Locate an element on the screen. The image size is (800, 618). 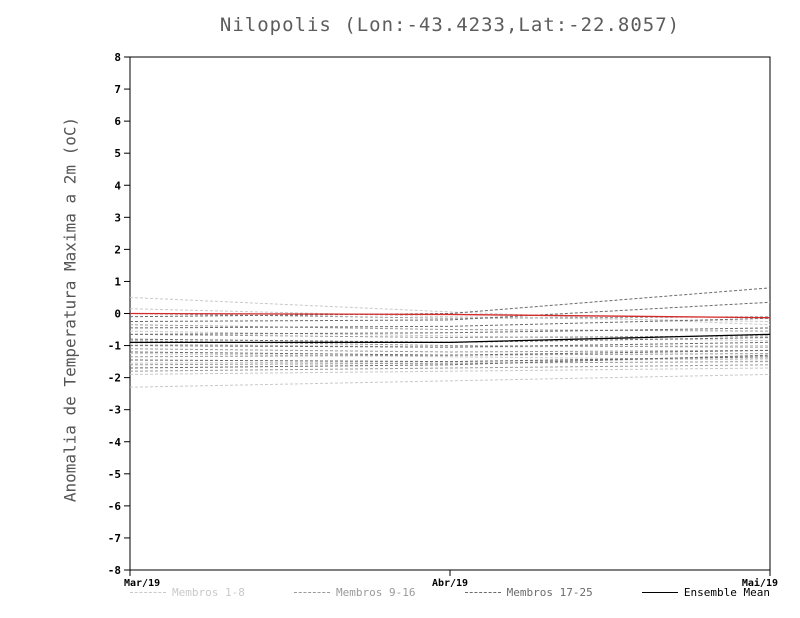
y-tick-label: 7 is located at coordinates (117, 89).